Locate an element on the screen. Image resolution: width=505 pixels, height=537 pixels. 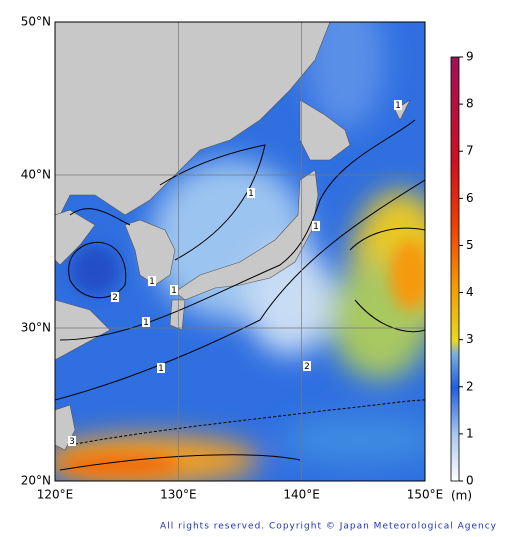
lat-label: 20°N is located at coordinates (36, 481).